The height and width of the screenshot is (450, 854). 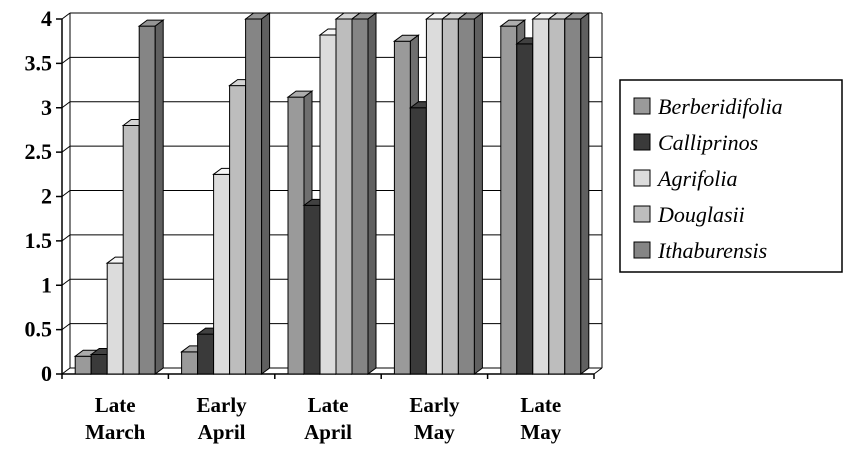 What do you see at coordinates (696, 178) in the screenshot?
I see `legend-label: Agrifolia` at bounding box center [696, 178].